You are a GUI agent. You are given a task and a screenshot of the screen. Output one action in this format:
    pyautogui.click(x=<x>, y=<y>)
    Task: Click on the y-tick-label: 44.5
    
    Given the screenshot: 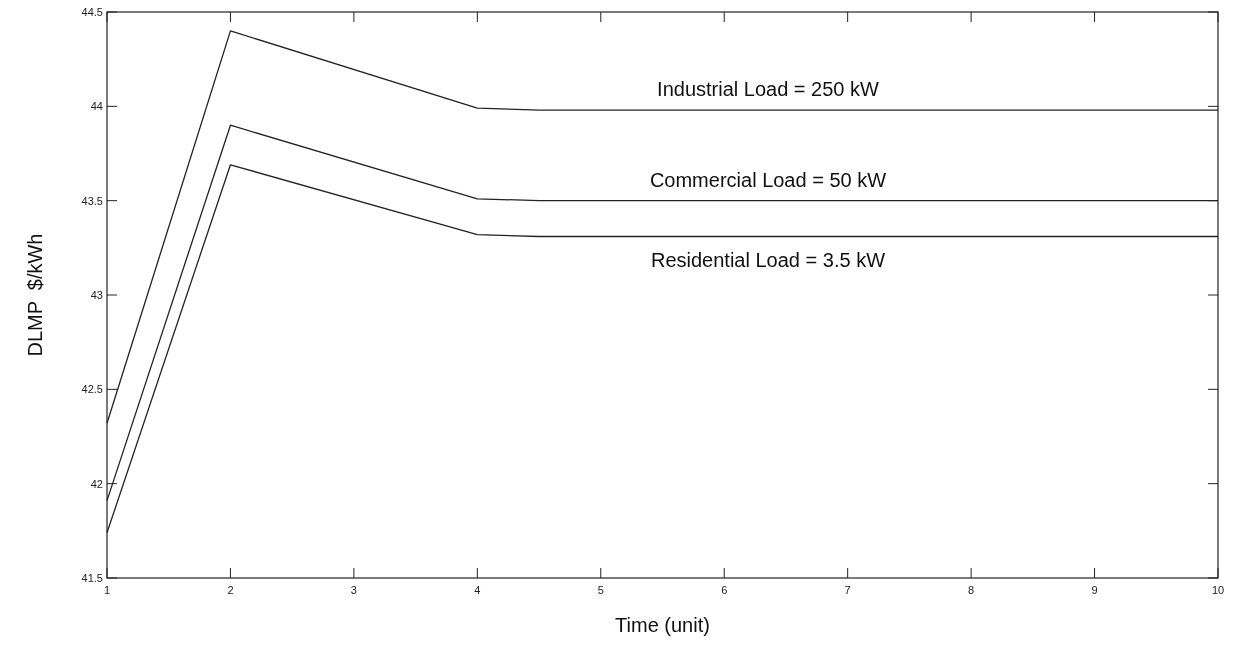 What is the action you would take?
    pyautogui.click(x=92, y=11)
    